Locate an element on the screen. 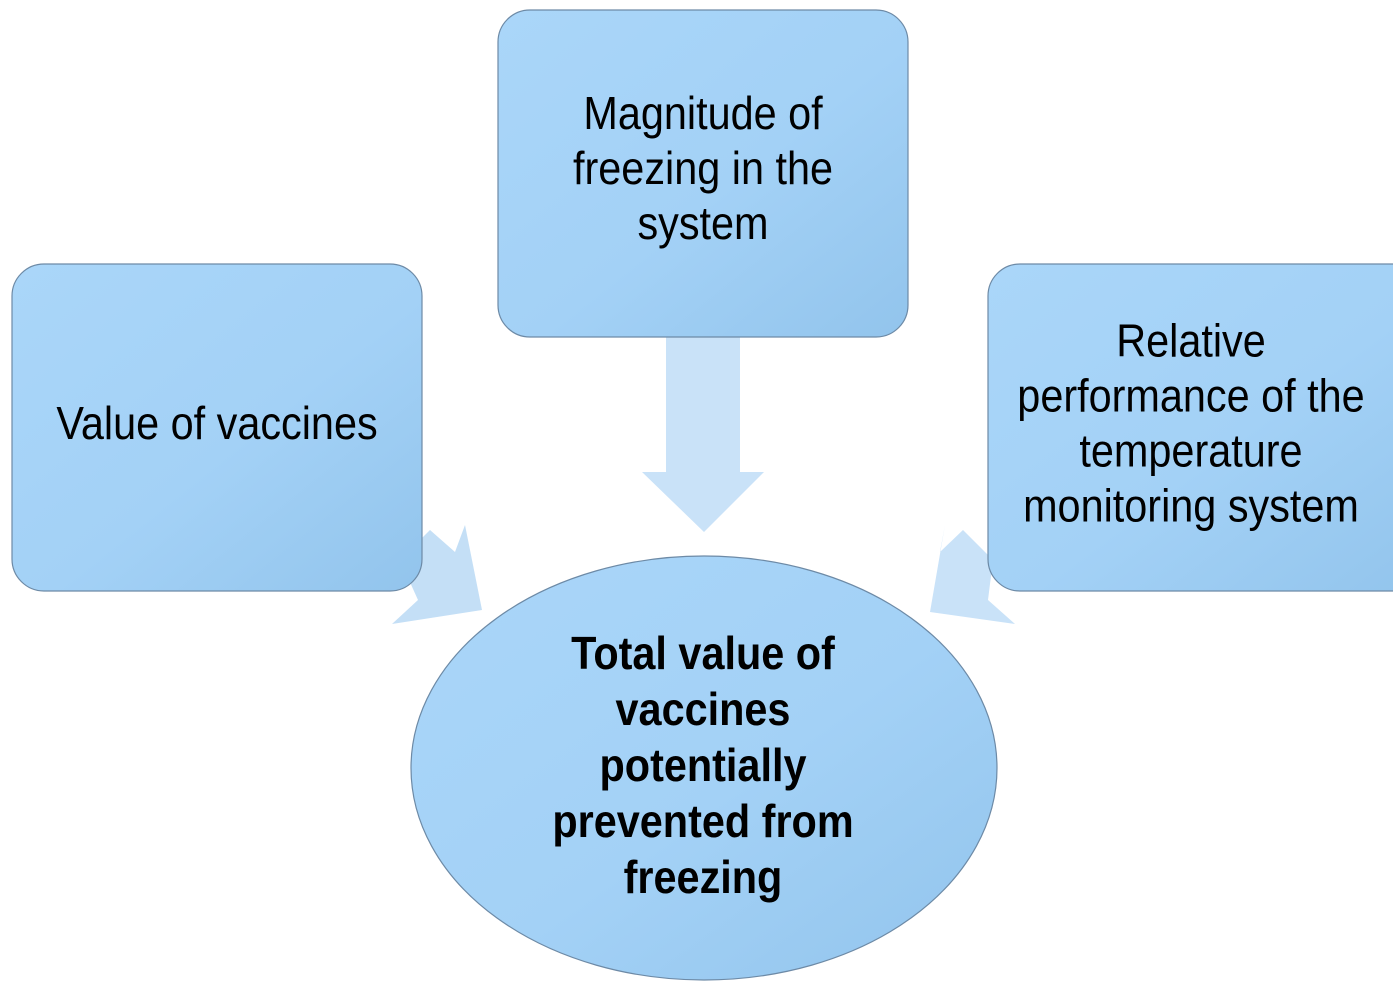 The height and width of the screenshot is (982, 1393). node-label-line: system is located at coordinates (702, 224).